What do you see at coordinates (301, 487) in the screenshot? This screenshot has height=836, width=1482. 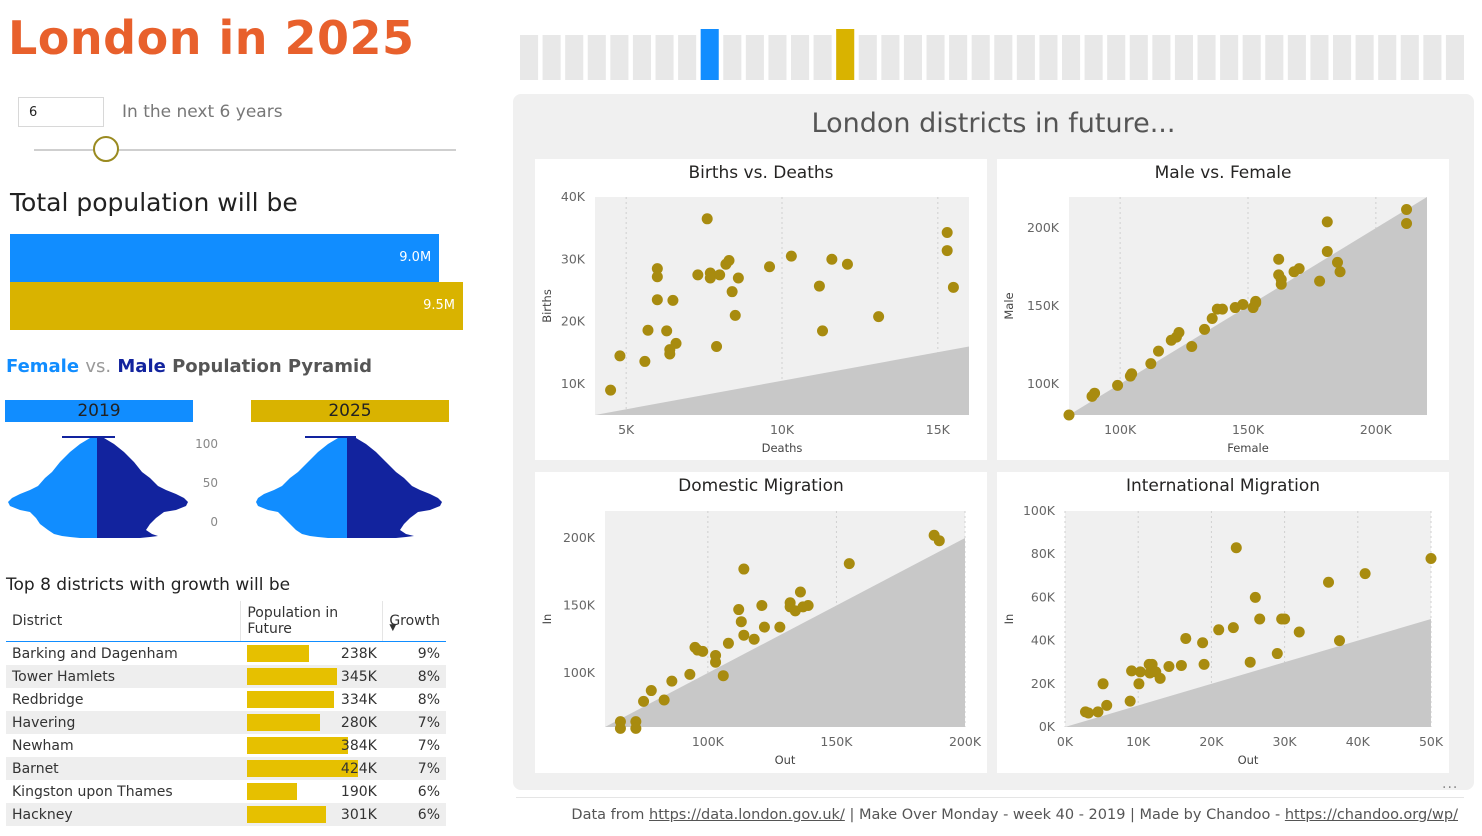 I see `pyramid-2025-female` at bounding box center [301, 487].